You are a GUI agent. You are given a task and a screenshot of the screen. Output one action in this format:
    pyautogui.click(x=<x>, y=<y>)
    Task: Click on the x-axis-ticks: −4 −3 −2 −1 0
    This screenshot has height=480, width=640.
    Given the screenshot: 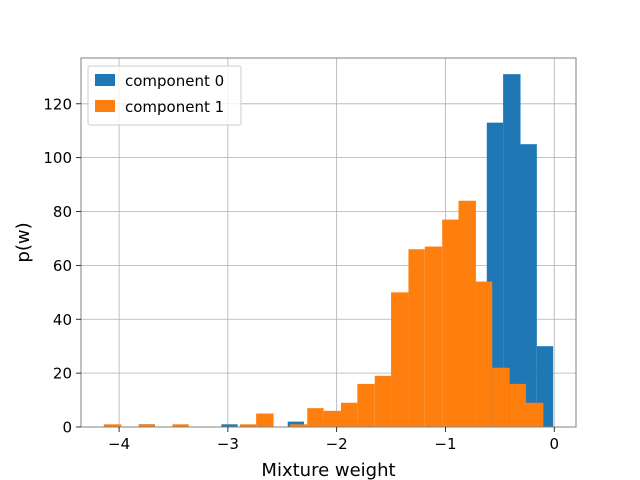 What is the action you would take?
    pyautogui.click(x=333, y=440)
    